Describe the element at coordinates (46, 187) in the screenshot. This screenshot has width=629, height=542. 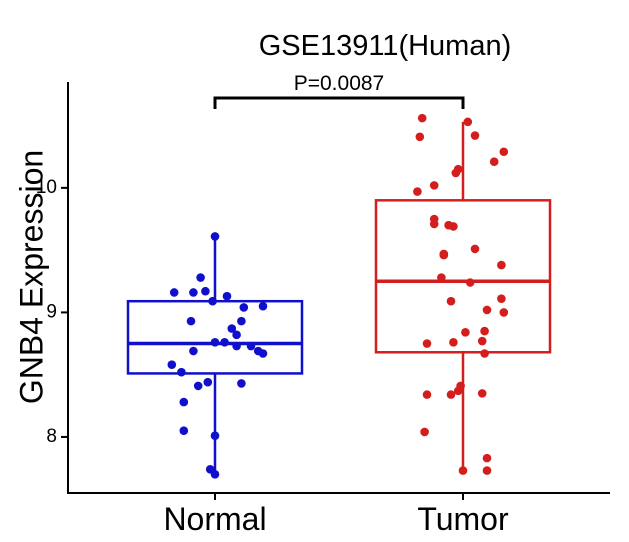
I see `y-tick-label: 10` at that location.